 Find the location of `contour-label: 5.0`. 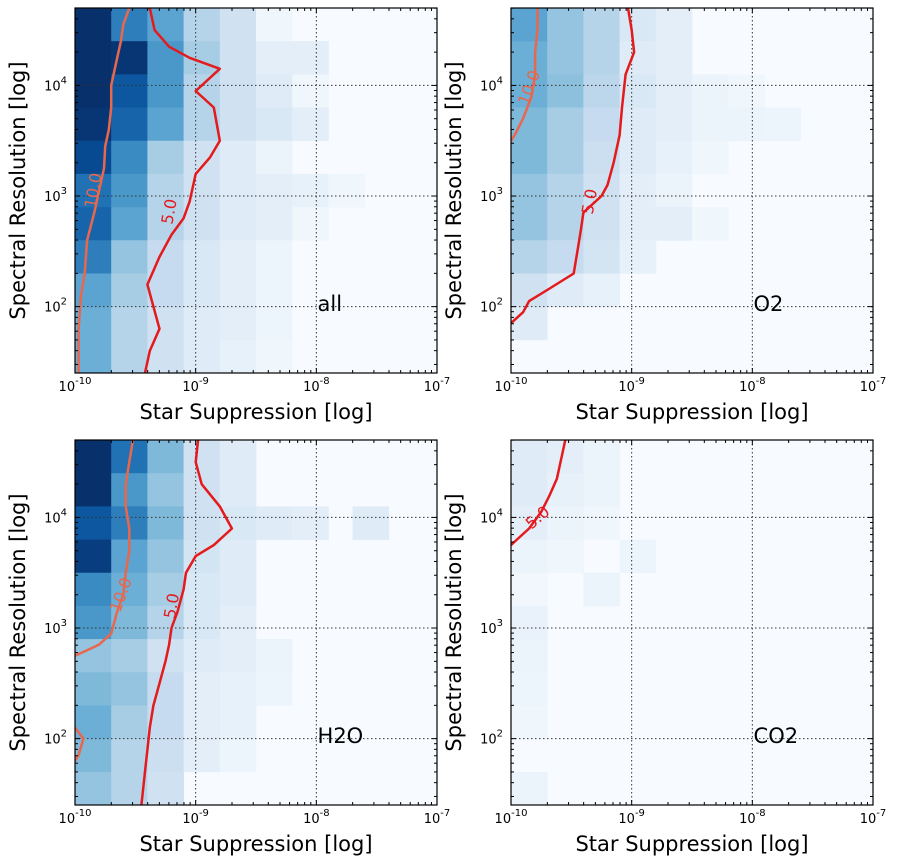

contour-label: 5.0 is located at coordinates (169, 211).